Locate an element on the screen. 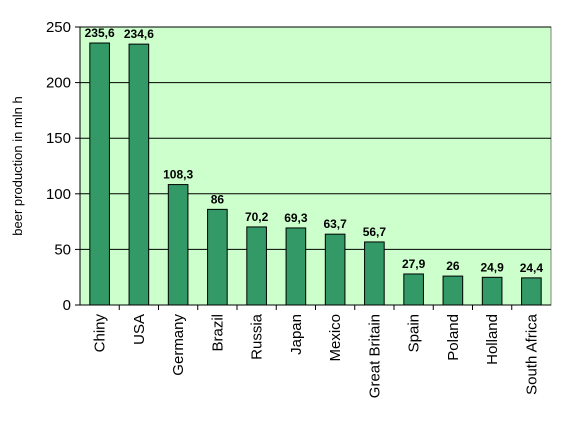 The height and width of the screenshot is (424, 567). x-tick-label: Holland is located at coordinates (492, 339).